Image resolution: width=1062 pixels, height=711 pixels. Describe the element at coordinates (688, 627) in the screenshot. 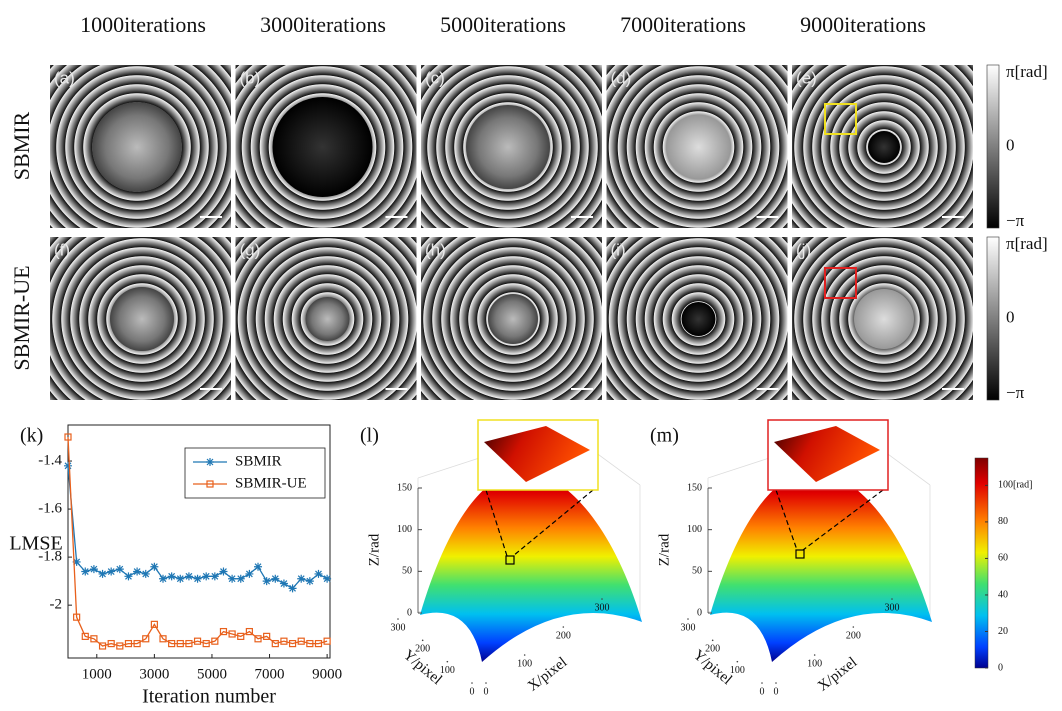

I see `y-tick-label: 300` at that location.